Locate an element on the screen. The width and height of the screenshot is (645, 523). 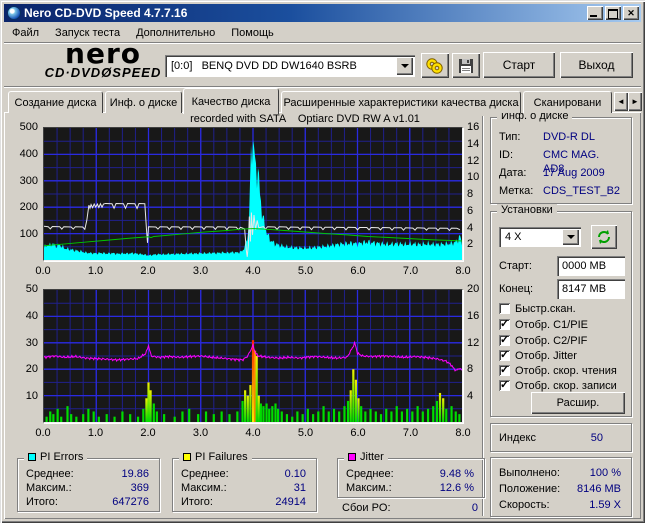
menu-item-2: Дополнительно is located at coordinates (176, 32).